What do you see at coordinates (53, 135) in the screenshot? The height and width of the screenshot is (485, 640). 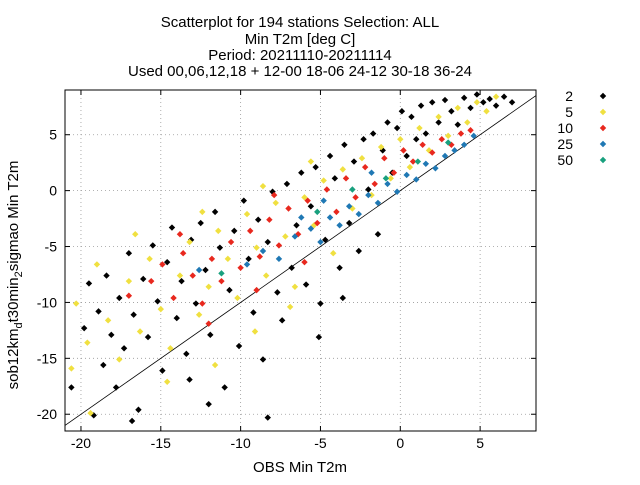 I see `y-tick-label: 5` at bounding box center [53, 135].